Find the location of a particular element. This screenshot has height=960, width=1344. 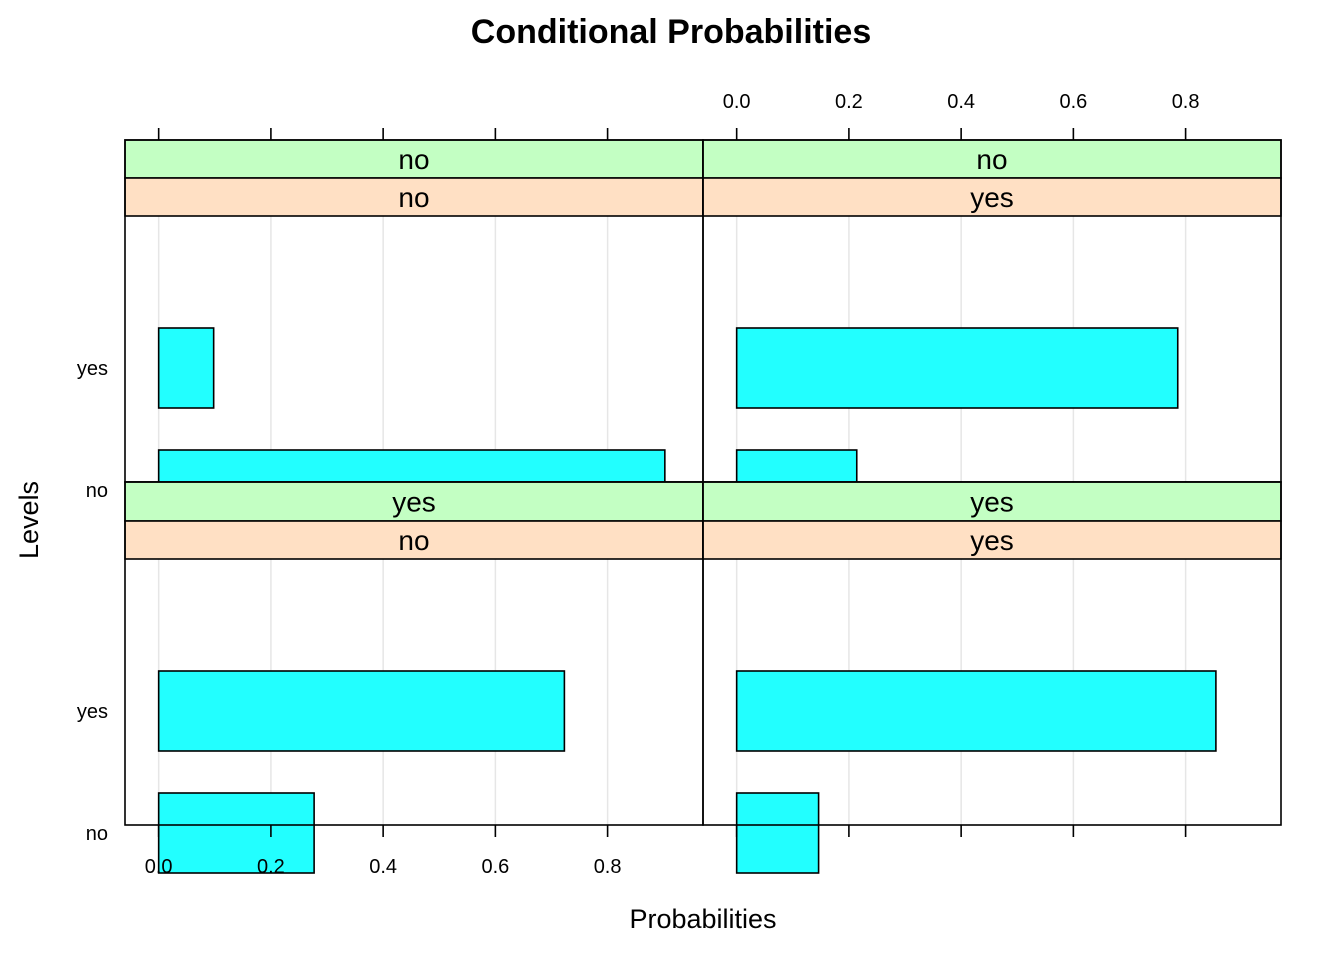

x-tick-label-top: 0.4 is located at coordinates (961, 102).